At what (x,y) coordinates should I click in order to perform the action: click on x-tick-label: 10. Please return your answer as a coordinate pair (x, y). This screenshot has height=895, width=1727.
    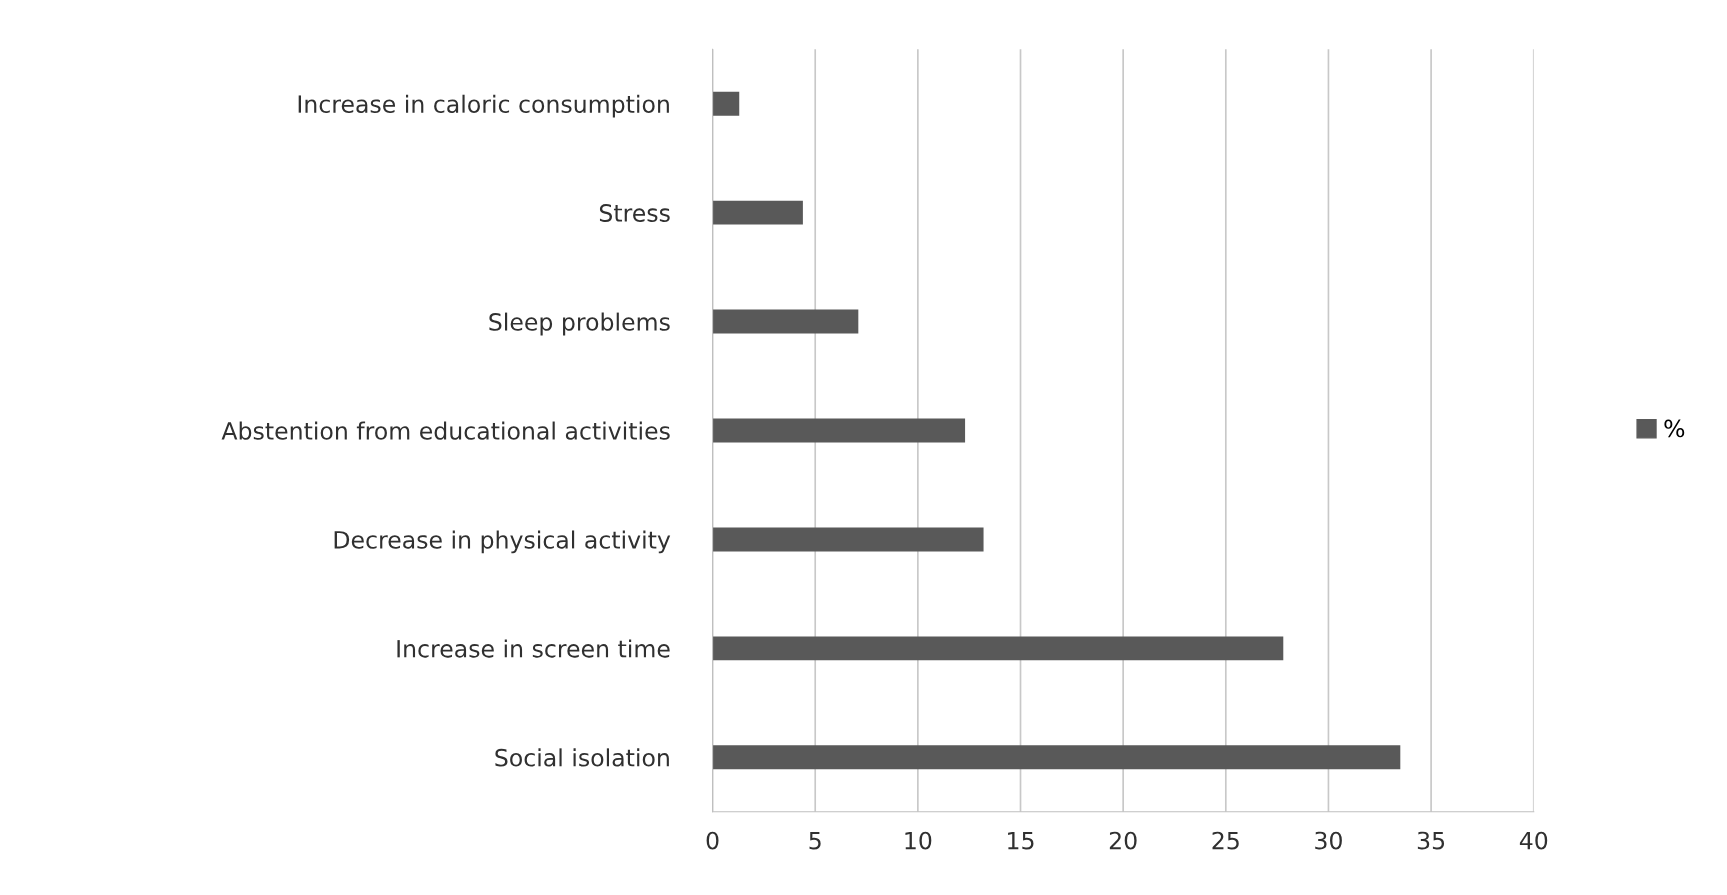
    Looking at the image, I should click on (918, 840).